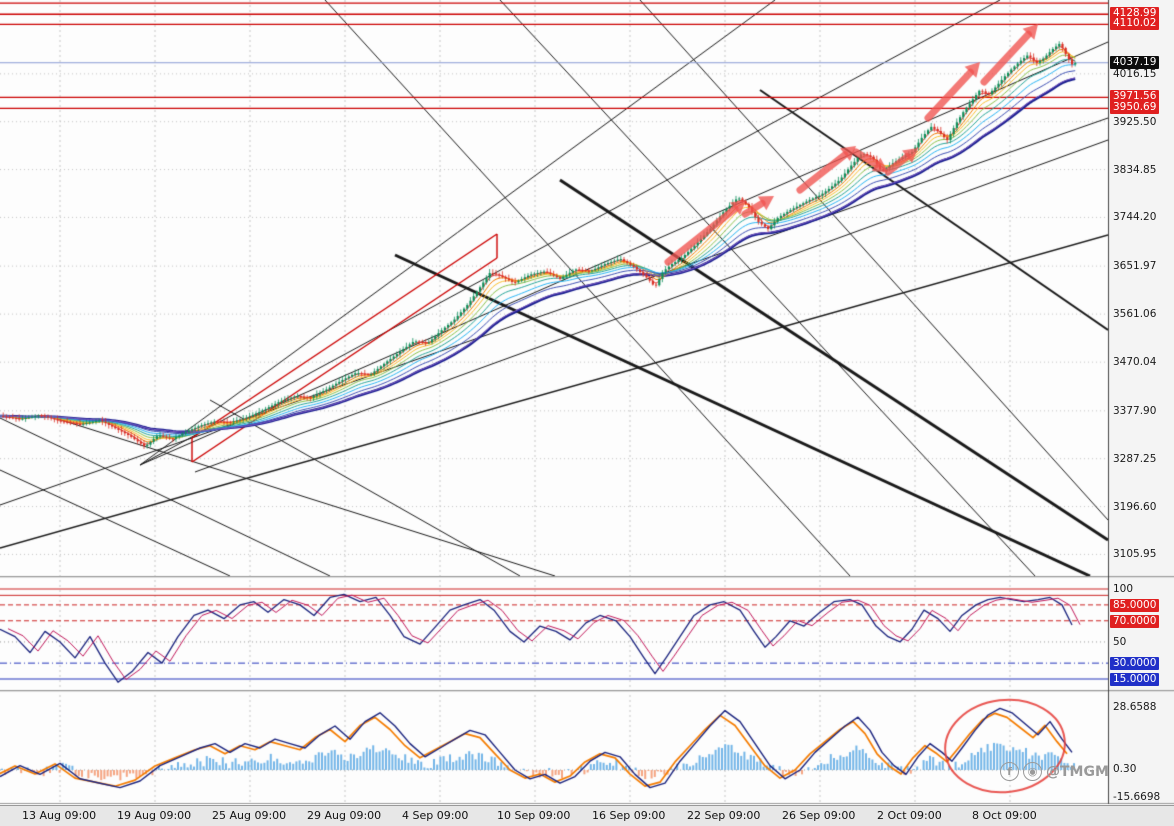 This screenshot has height=826, width=1174. What do you see at coordinates (344, 815) in the screenshot?
I see `time-tick-label: 29 Aug 09:00` at bounding box center [344, 815].